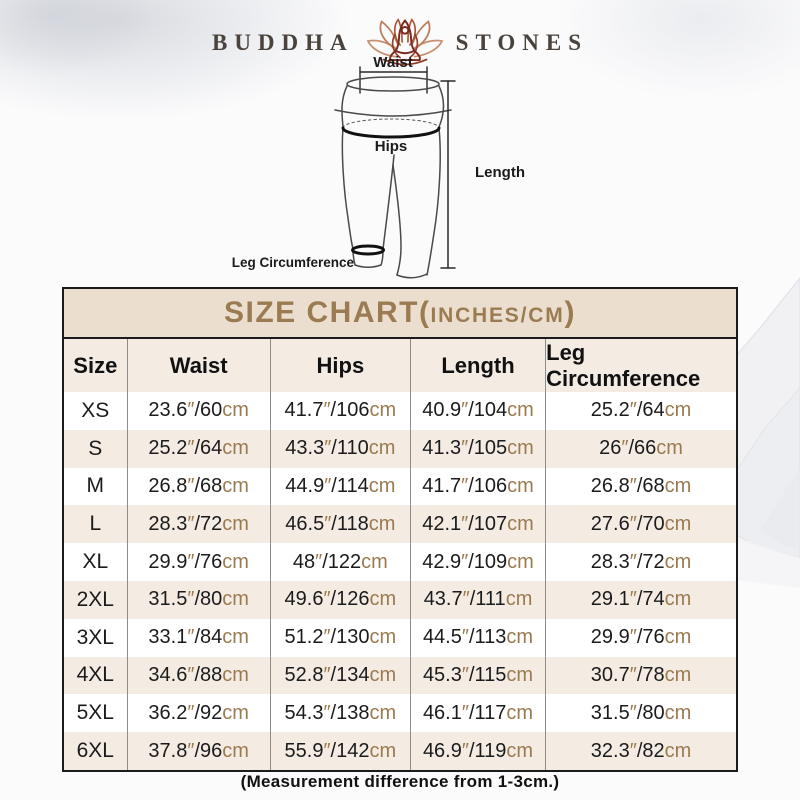  Describe the element at coordinates (96, 751) in the screenshot. I see `size-cell: 6XL` at that location.